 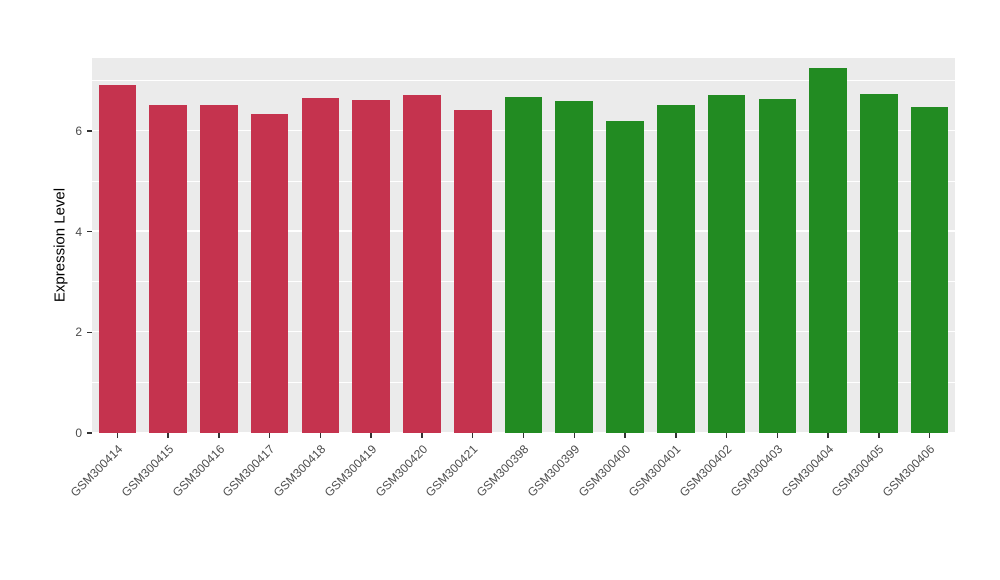 I want to click on x-tick-mark-GSM300401, so click(x=676, y=435).